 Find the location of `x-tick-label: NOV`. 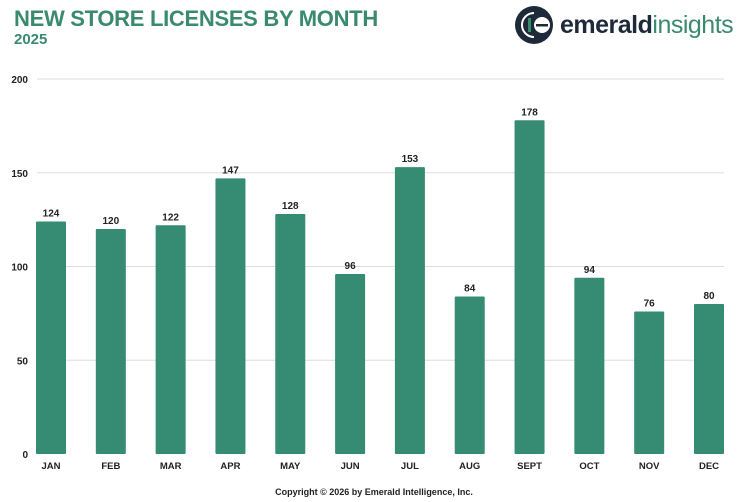

x-tick-label: NOV is located at coordinates (649, 466).